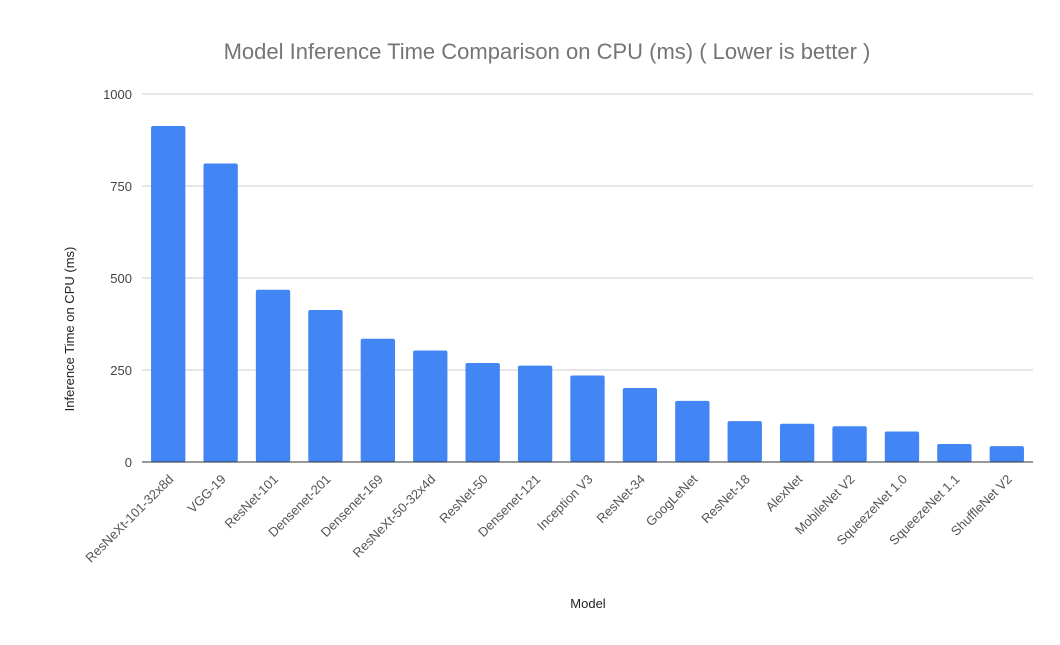  I want to click on bar: ResNet-34: 201, so click(640, 425).